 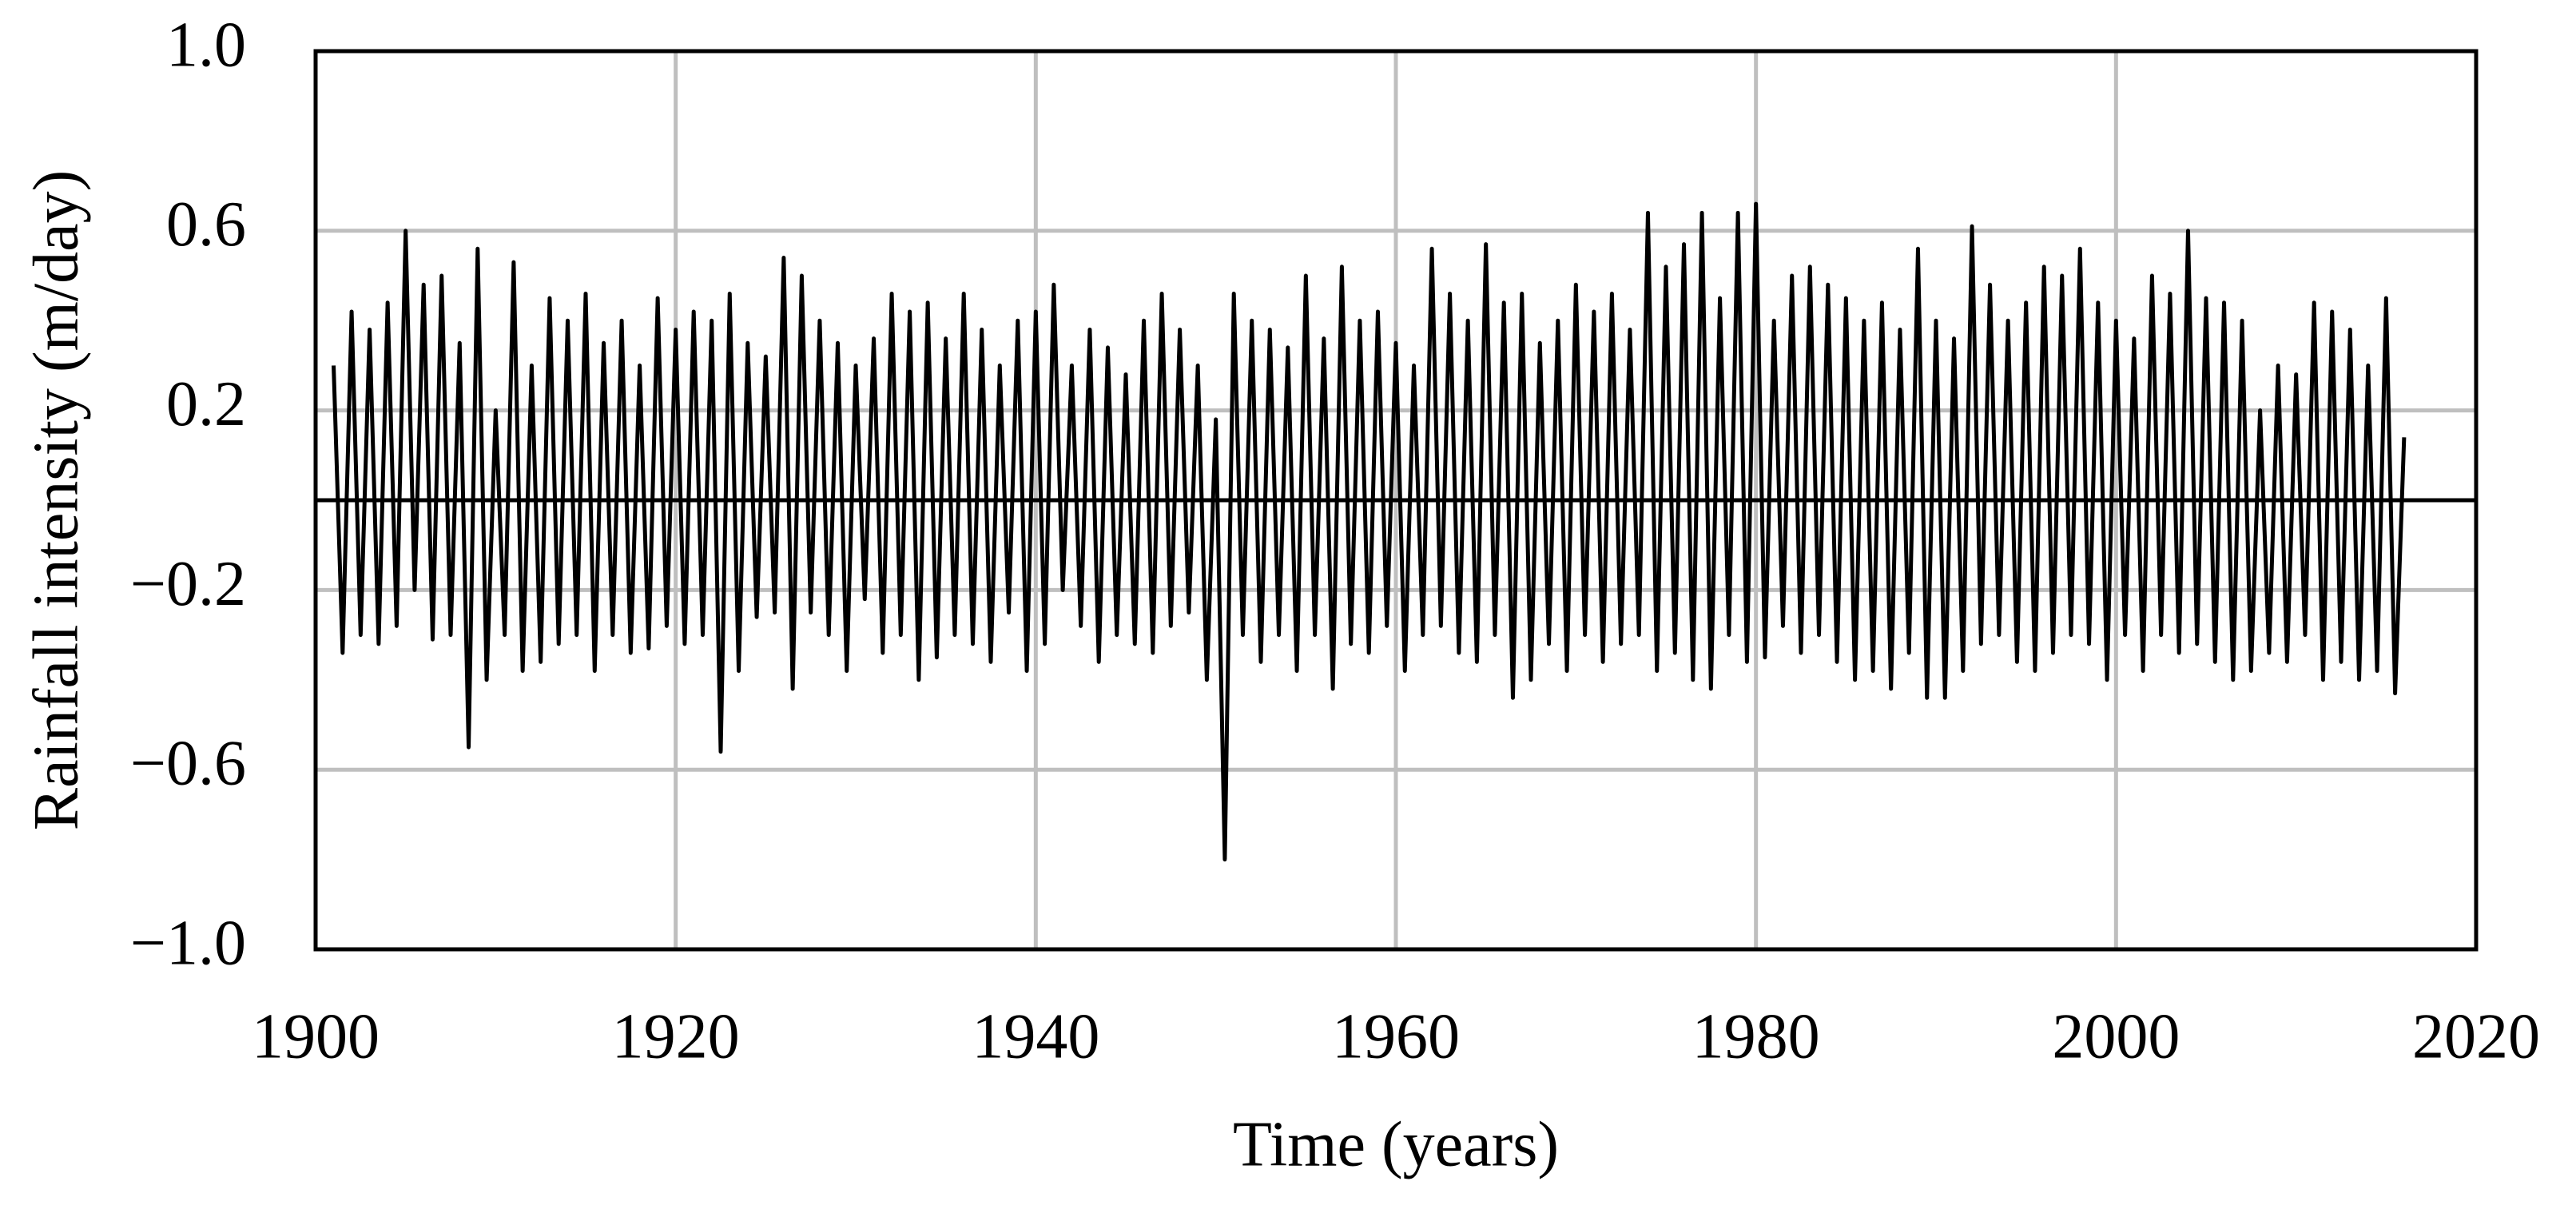 What do you see at coordinates (56, 500) in the screenshot?
I see `y-axis-label: Rainfall intensity (m/day)` at bounding box center [56, 500].